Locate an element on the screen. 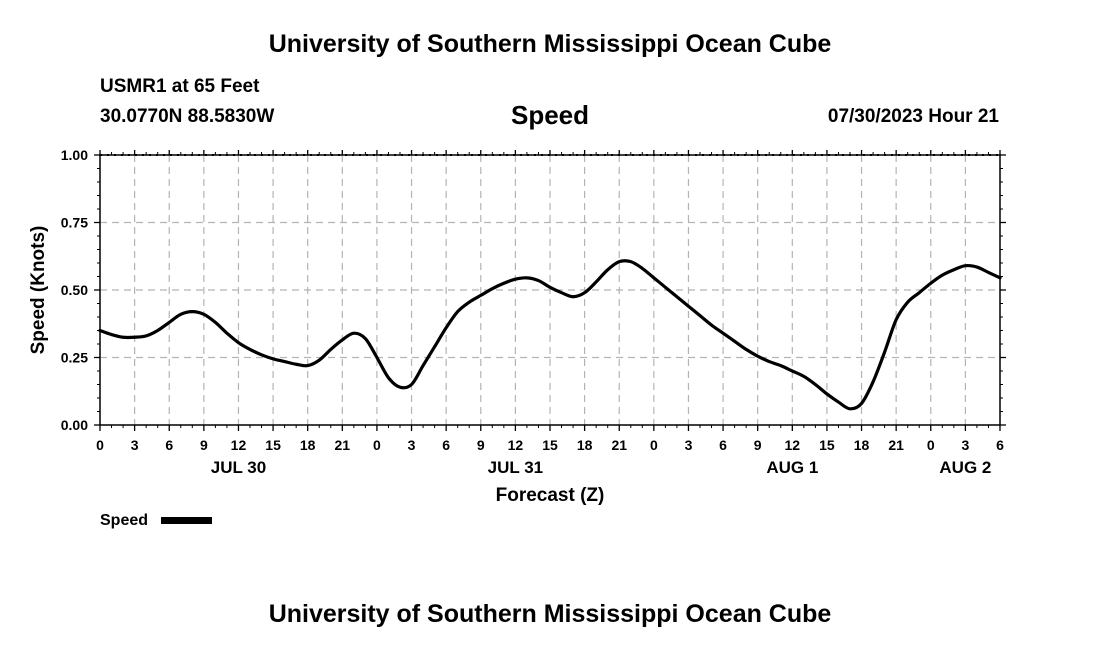 This screenshot has height=650, width=1100. date-label: AUG 1 is located at coordinates (792, 467).